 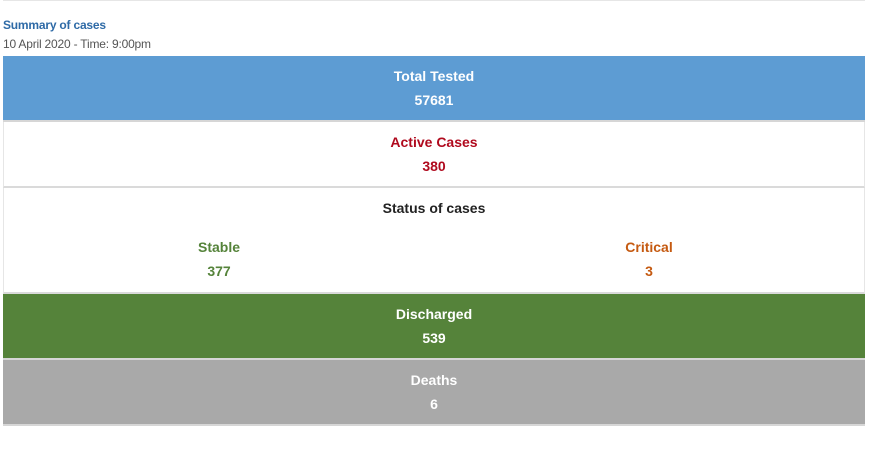 What do you see at coordinates (434, 89) in the screenshot?
I see `total-tested-row: Total Tested 57681` at bounding box center [434, 89].